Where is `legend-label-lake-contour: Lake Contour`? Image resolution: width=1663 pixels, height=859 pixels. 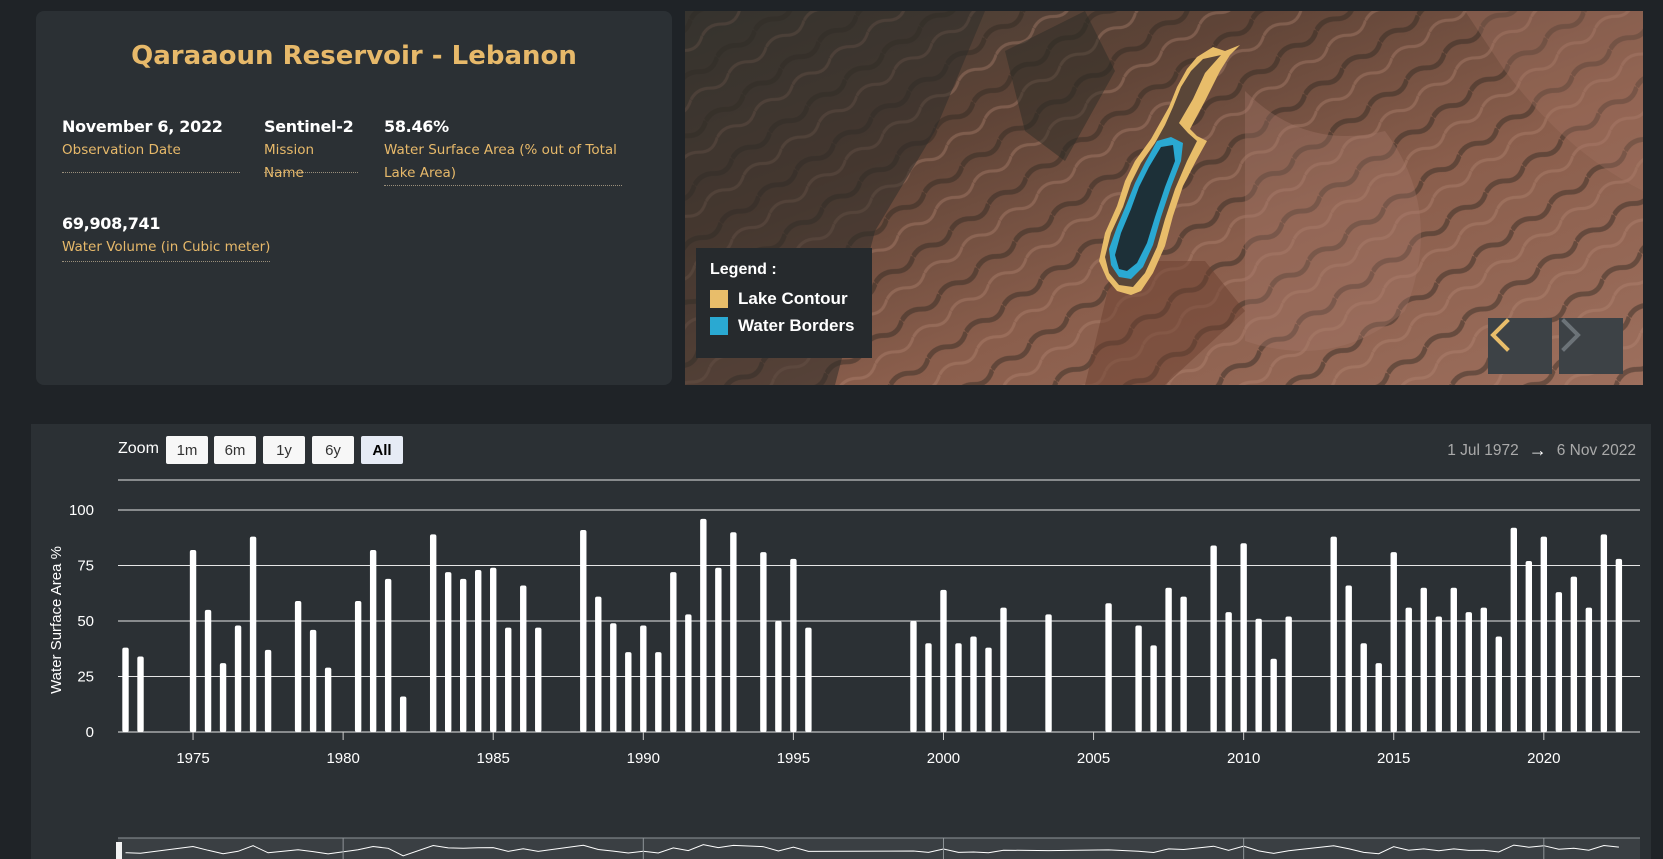 legend-label-lake-contour: Lake Contour is located at coordinates (793, 298).